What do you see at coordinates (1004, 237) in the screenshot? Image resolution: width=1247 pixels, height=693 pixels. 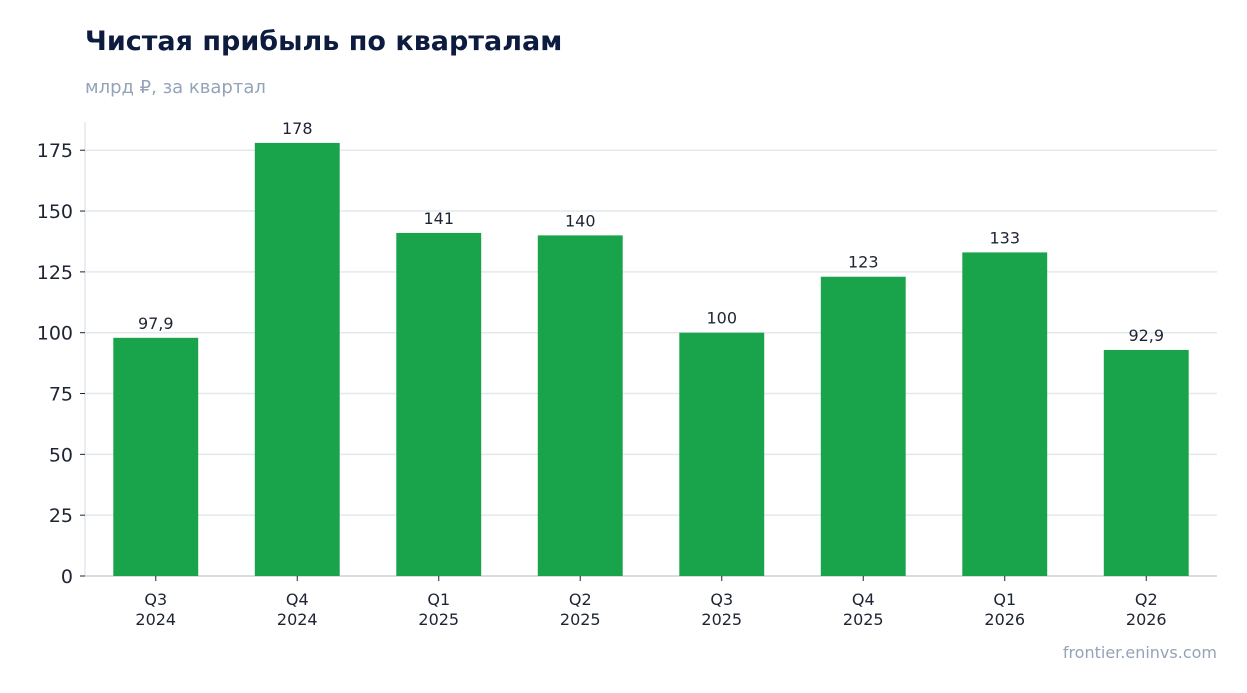 I see `data-label: 133` at bounding box center [1004, 237].